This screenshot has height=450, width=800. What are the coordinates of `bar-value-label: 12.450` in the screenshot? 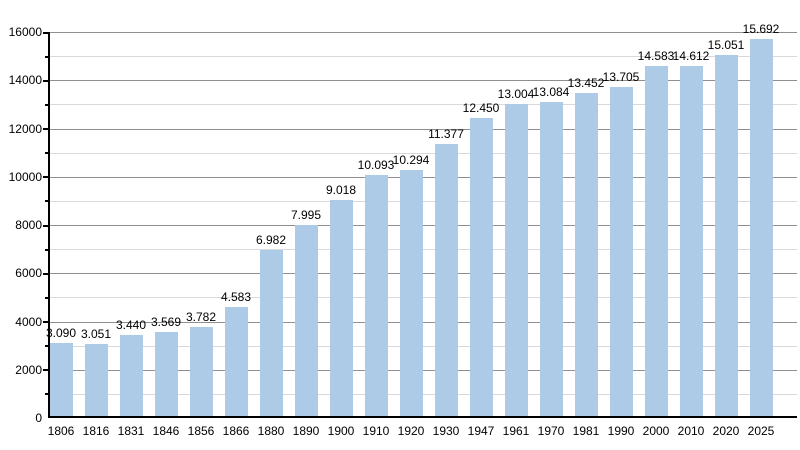 It's located at (481, 107).